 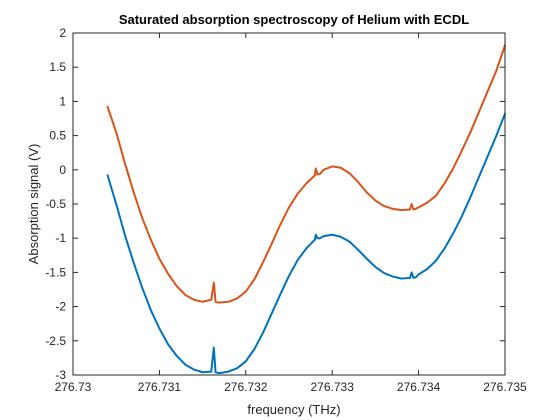 I want to click on x-tick-label: 276.732, so click(x=246, y=387).